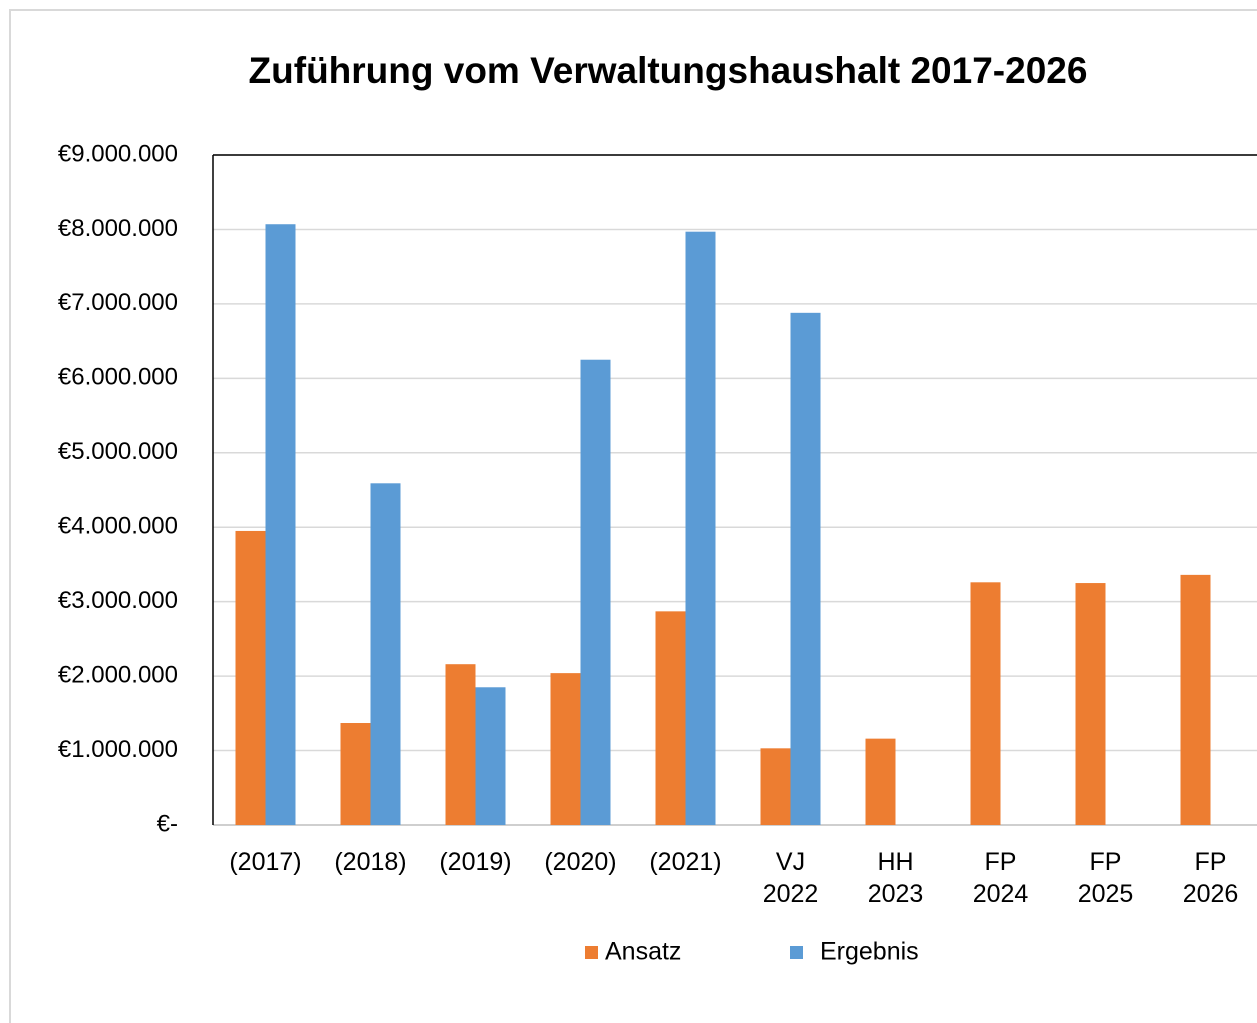  I want to click on y-tick-label: €-, so click(167, 823).